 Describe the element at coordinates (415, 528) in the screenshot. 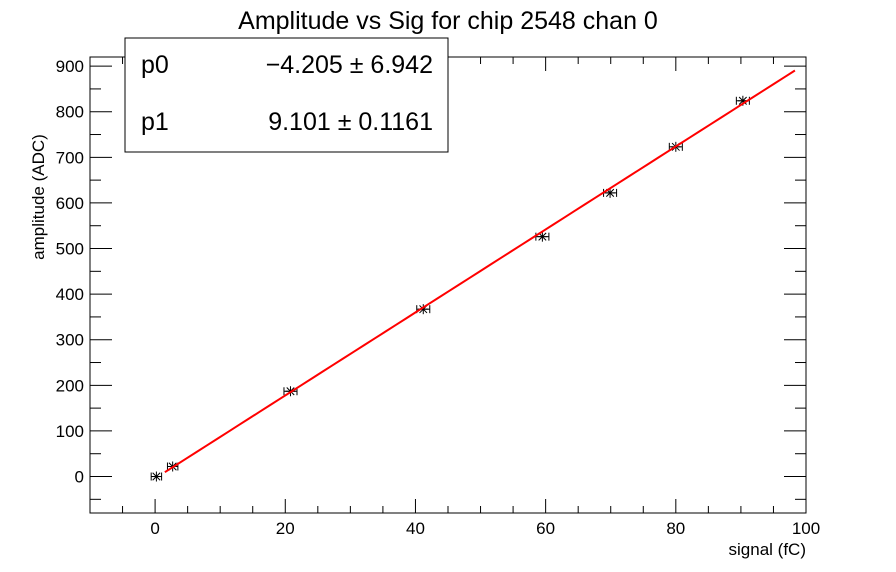

I see `x-tick-label: 40` at that location.